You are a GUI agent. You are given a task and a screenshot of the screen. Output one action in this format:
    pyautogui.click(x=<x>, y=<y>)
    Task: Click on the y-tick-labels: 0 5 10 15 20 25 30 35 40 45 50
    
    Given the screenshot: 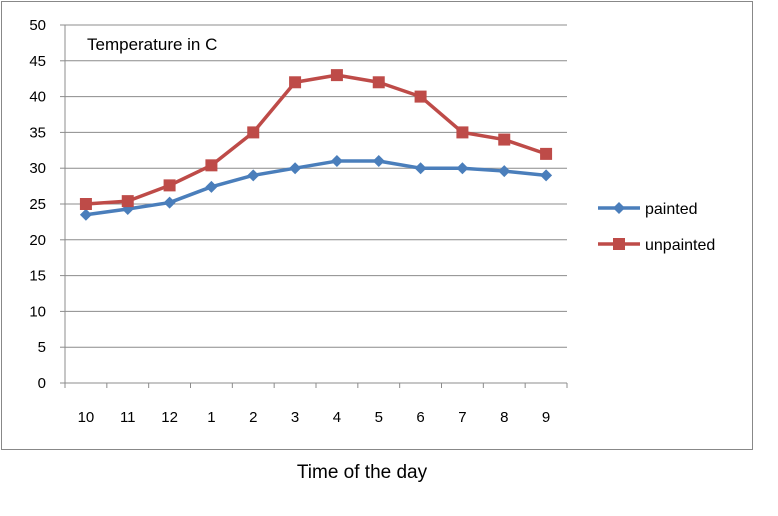 What is the action you would take?
    pyautogui.click(x=37, y=204)
    